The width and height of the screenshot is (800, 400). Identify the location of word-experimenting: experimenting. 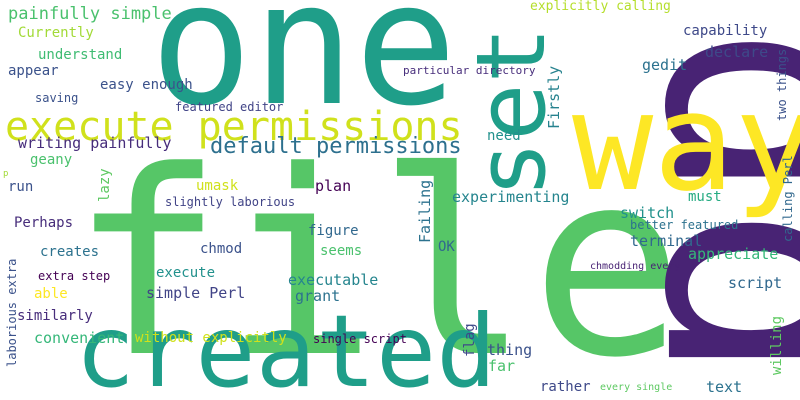
(511, 197).